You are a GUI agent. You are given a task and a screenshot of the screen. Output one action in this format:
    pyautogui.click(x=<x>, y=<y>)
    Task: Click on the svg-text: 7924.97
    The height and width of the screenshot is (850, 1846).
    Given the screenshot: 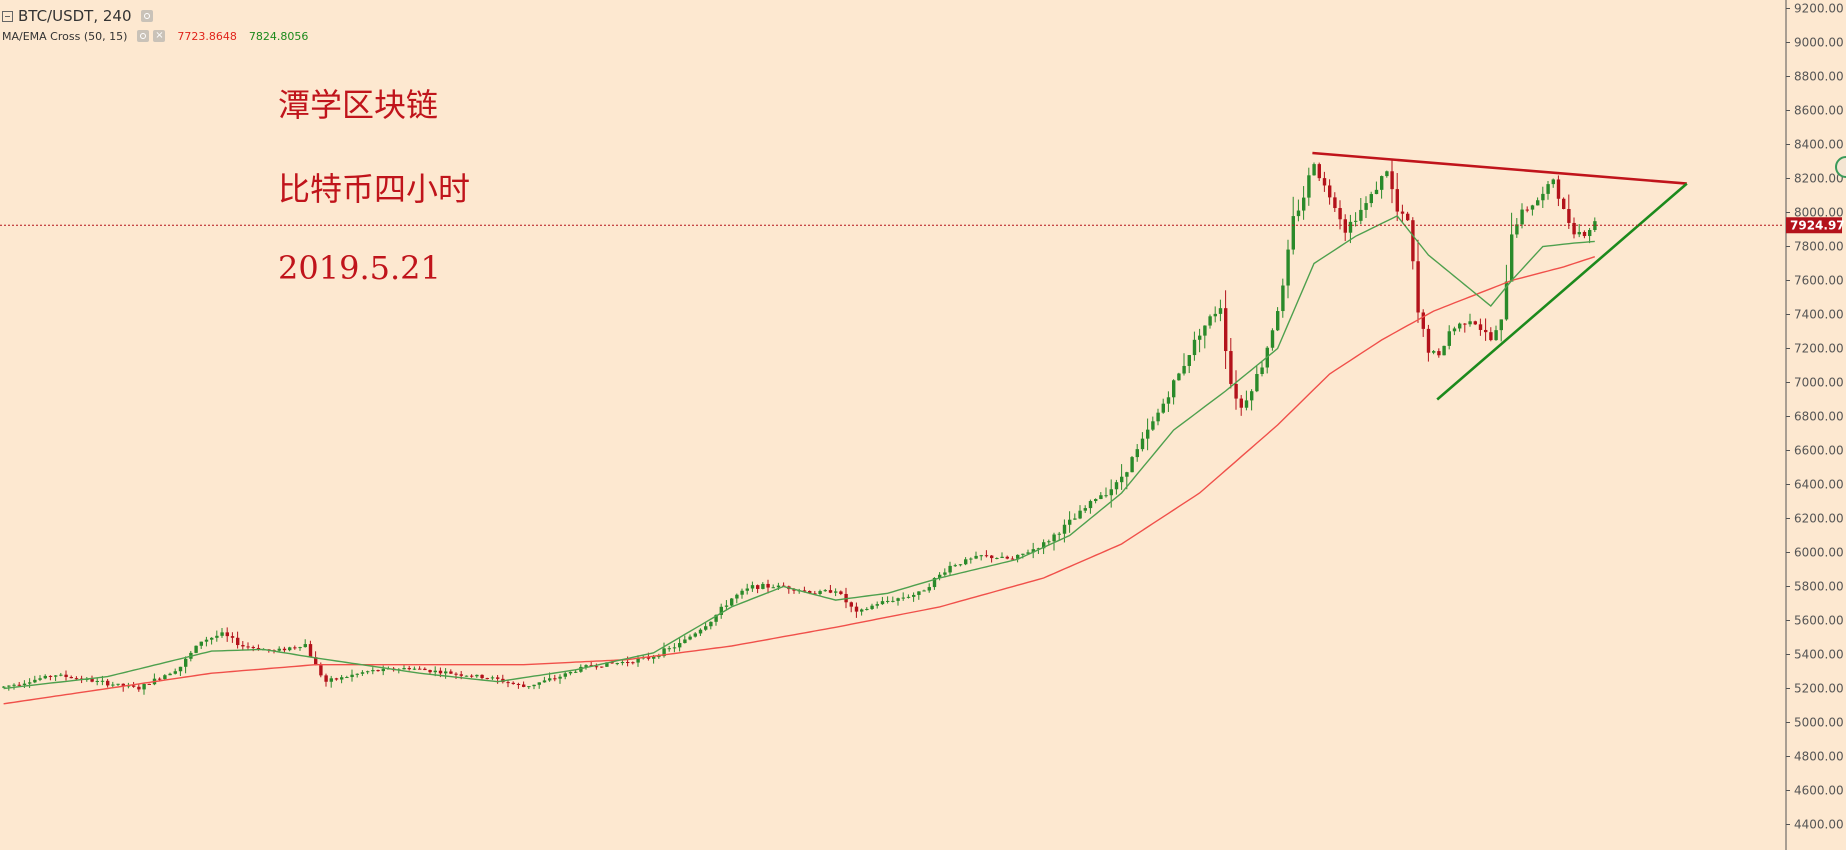 What is the action you would take?
    pyautogui.click(x=1817, y=225)
    